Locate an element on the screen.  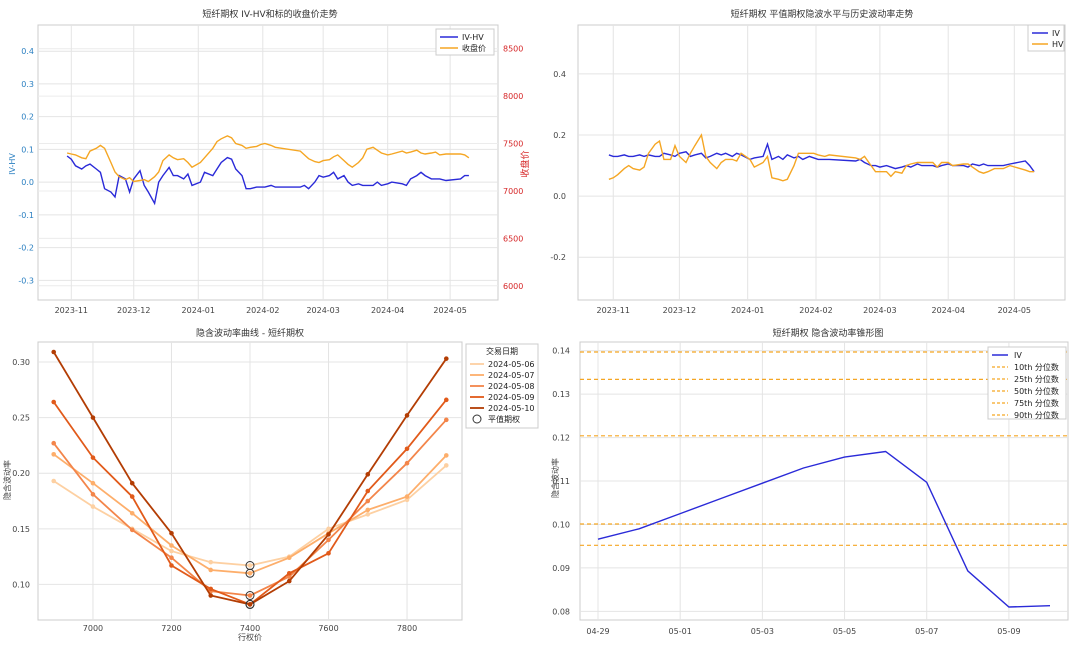
y-tick-label: 0.30 is located at coordinates (21, 362).